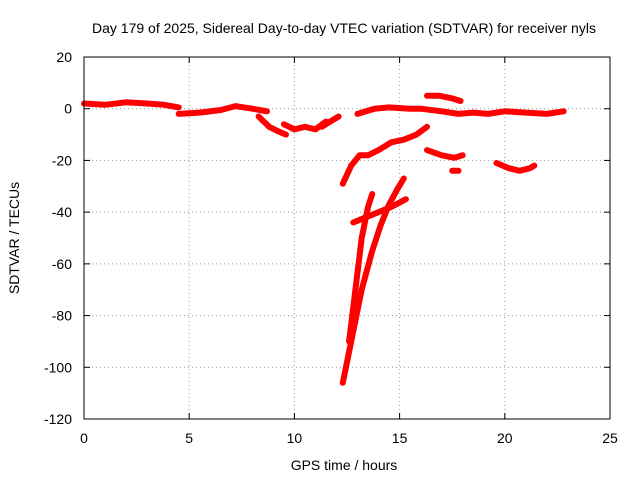 The image size is (640, 480). What do you see at coordinates (610, 438) in the screenshot?
I see `x-tick-label: 25` at bounding box center [610, 438].